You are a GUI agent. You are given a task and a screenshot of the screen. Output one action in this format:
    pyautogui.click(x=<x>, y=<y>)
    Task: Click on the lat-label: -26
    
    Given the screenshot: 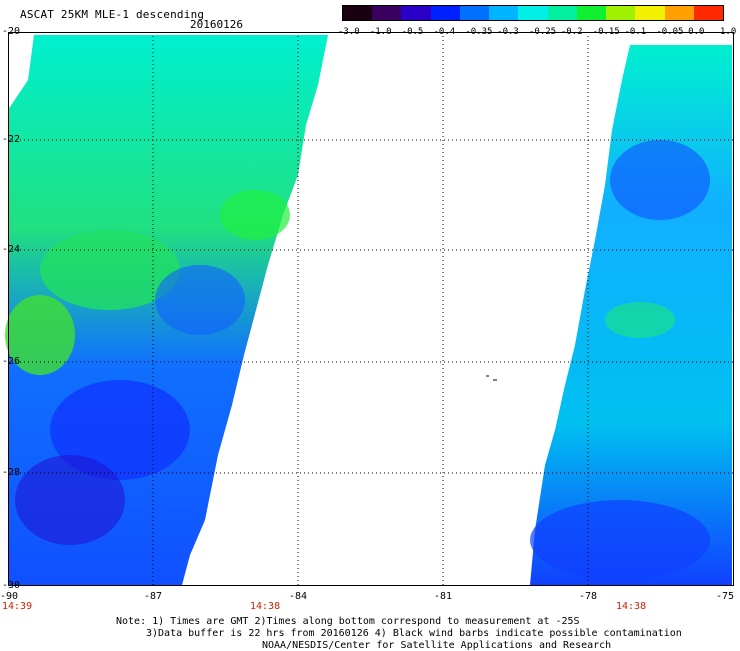 What is the action you would take?
    pyautogui.click(x=11, y=361)
    